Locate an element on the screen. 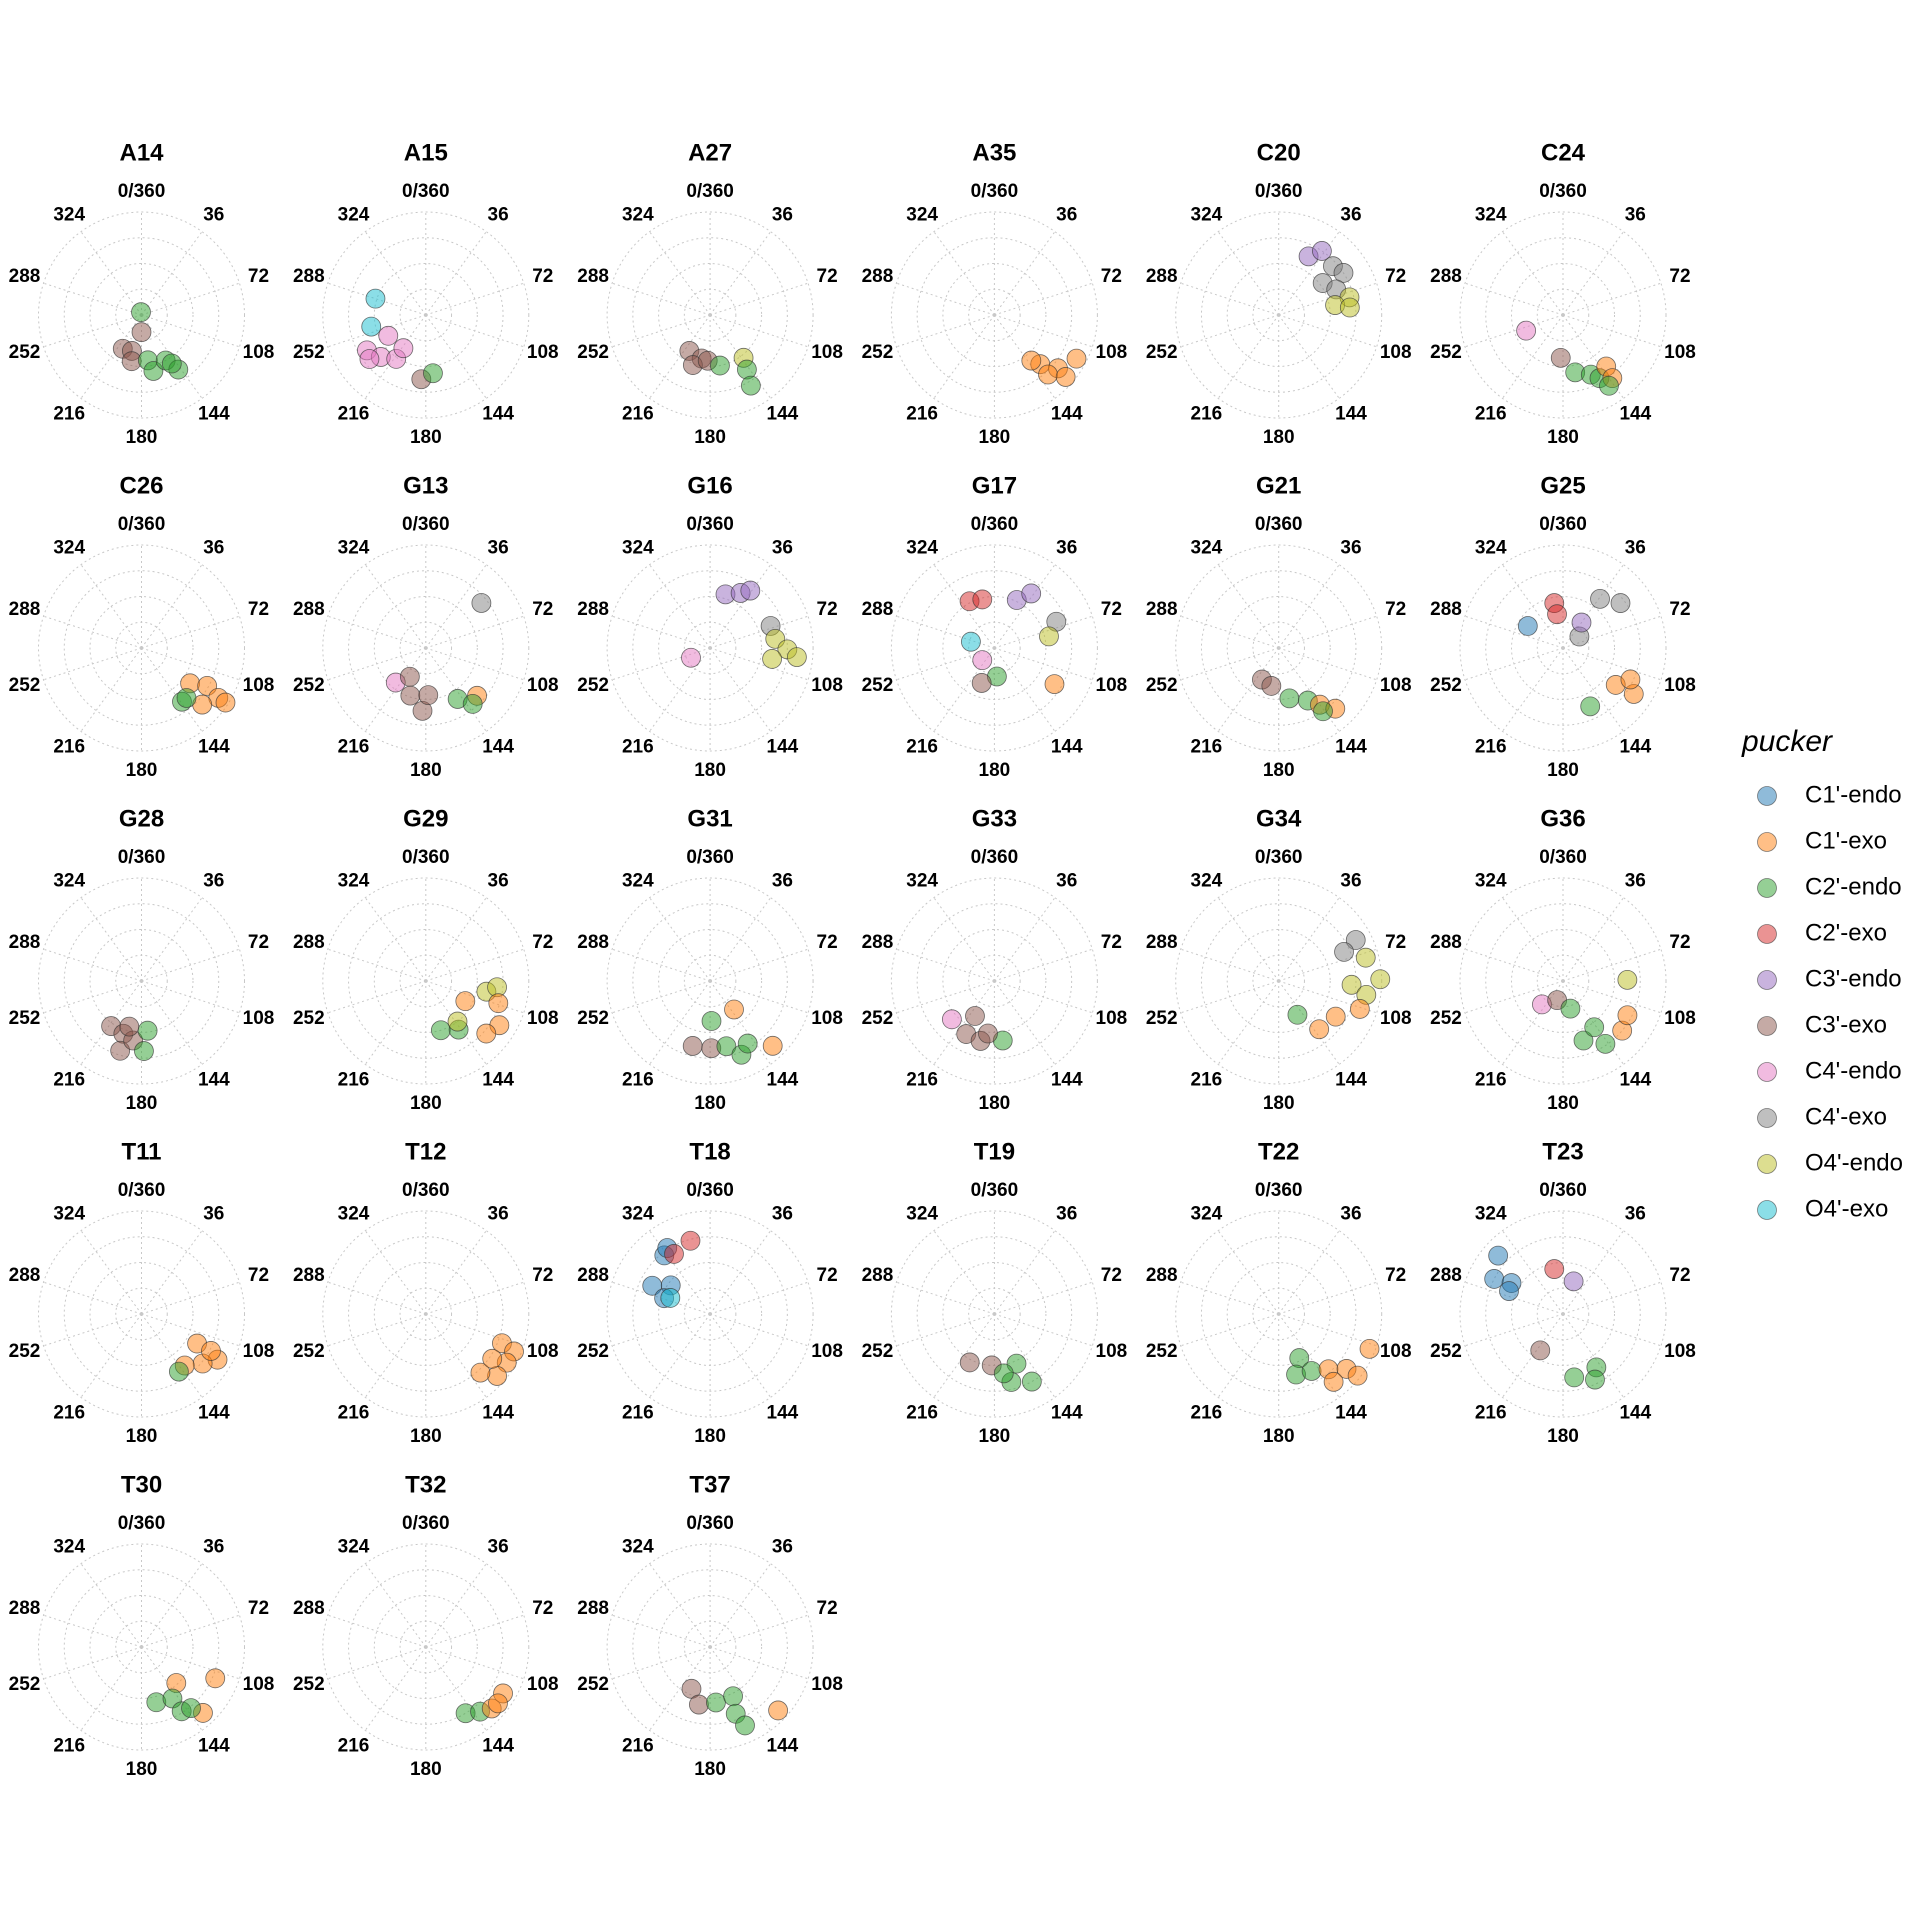 This screenshot has height=1925, width=1920. panel: G13 0/360 36 72 108 144 180 216 252 288 324 is located at coordinates (426, 626).